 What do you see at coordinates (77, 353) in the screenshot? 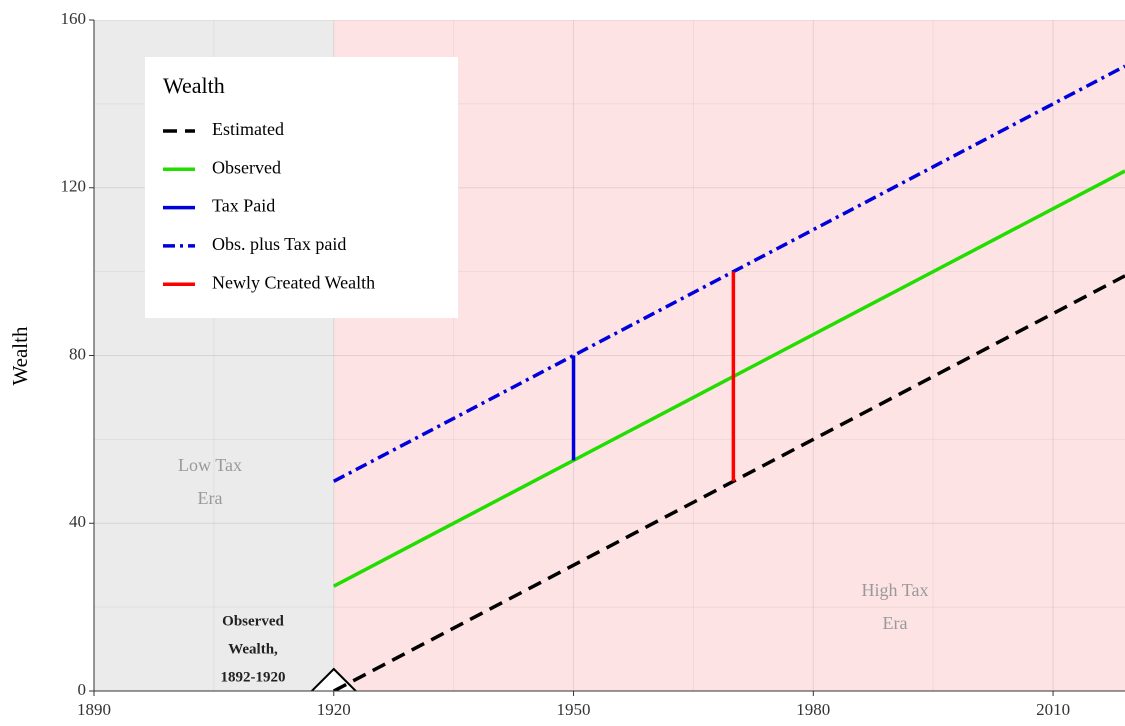
I see `y-tick-label: 80` at bounding box center [77, 353].